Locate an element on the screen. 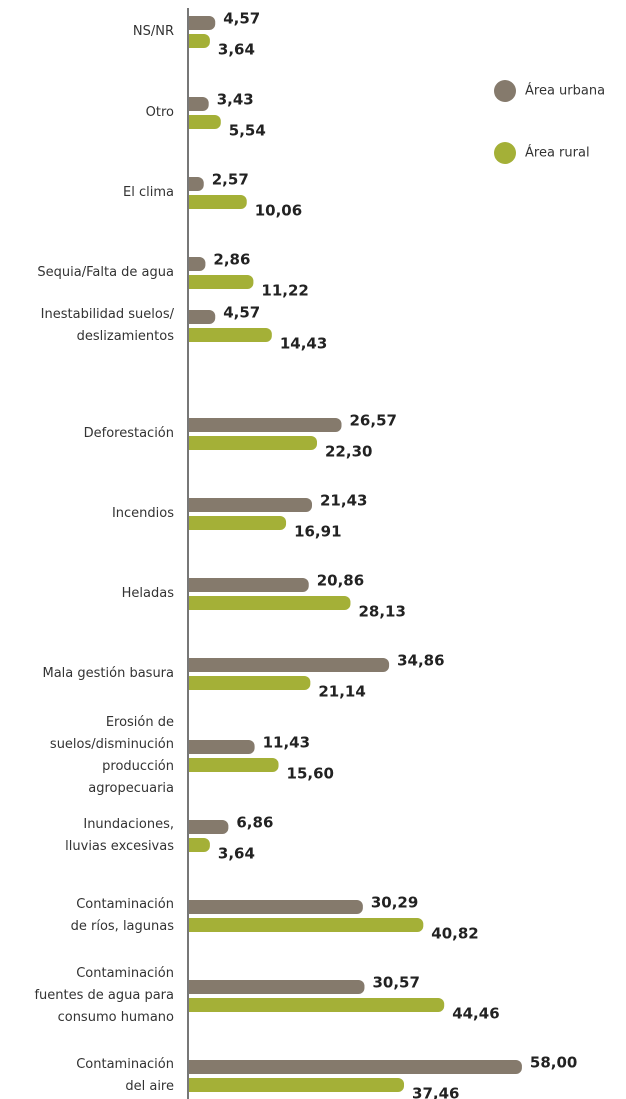  value-label: 3,43 is located at coordinates (235, 100).